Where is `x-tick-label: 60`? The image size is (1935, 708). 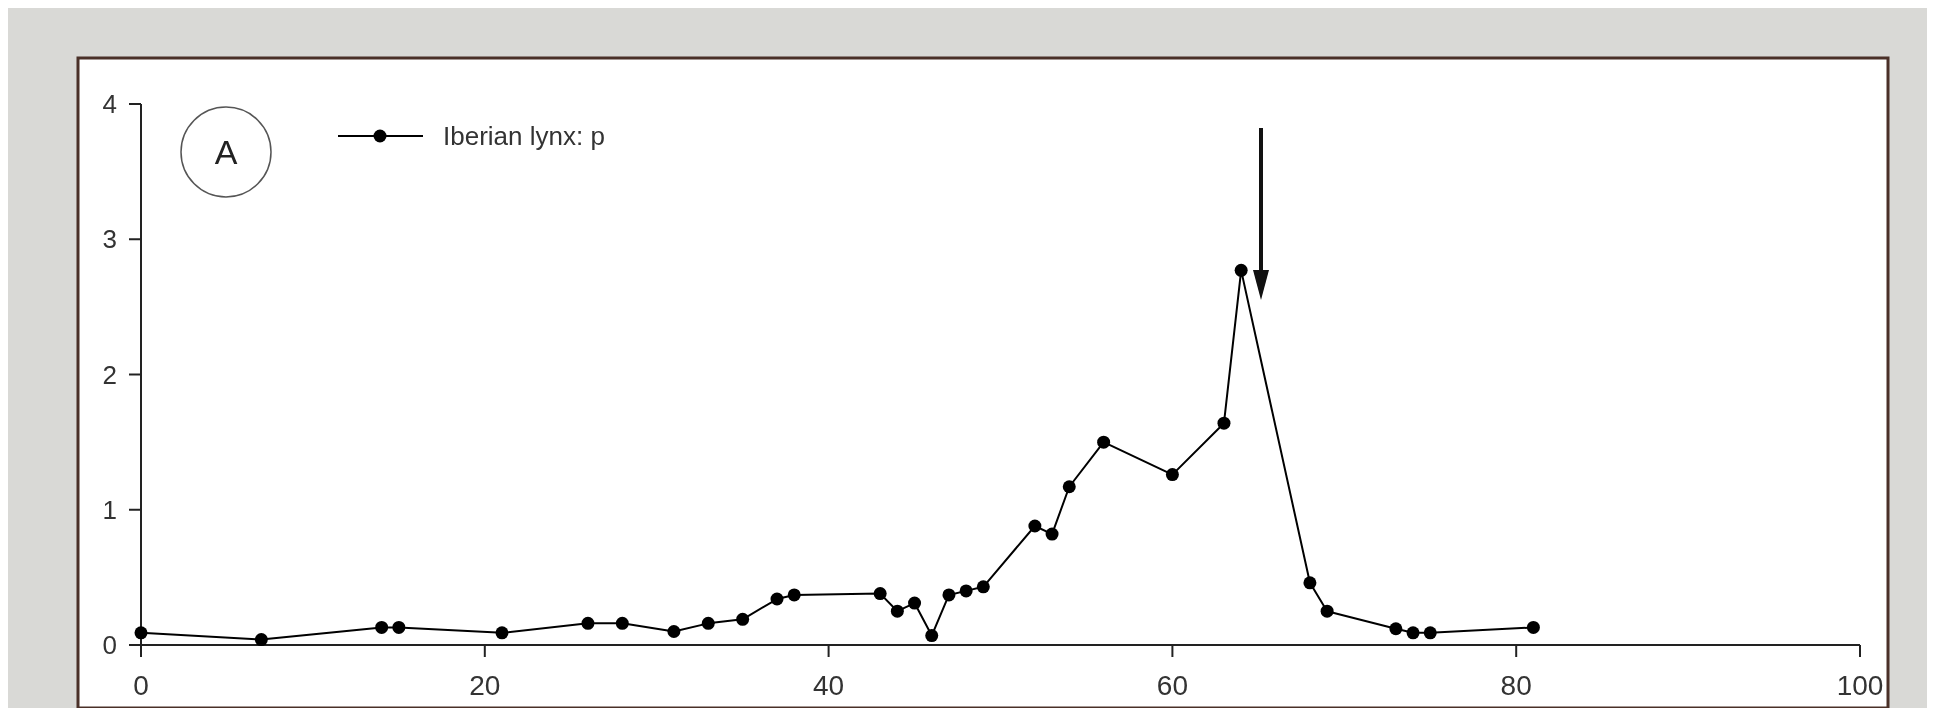 x-tick-label: 60 is located at coordinates (1172, 685).